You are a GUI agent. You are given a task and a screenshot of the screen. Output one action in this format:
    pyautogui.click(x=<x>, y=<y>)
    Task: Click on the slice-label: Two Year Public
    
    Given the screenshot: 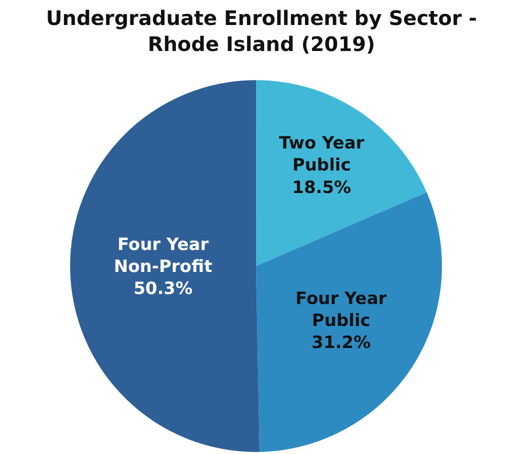 What is the action you would take?
    pyautogui.click(x=322, y=155)
    